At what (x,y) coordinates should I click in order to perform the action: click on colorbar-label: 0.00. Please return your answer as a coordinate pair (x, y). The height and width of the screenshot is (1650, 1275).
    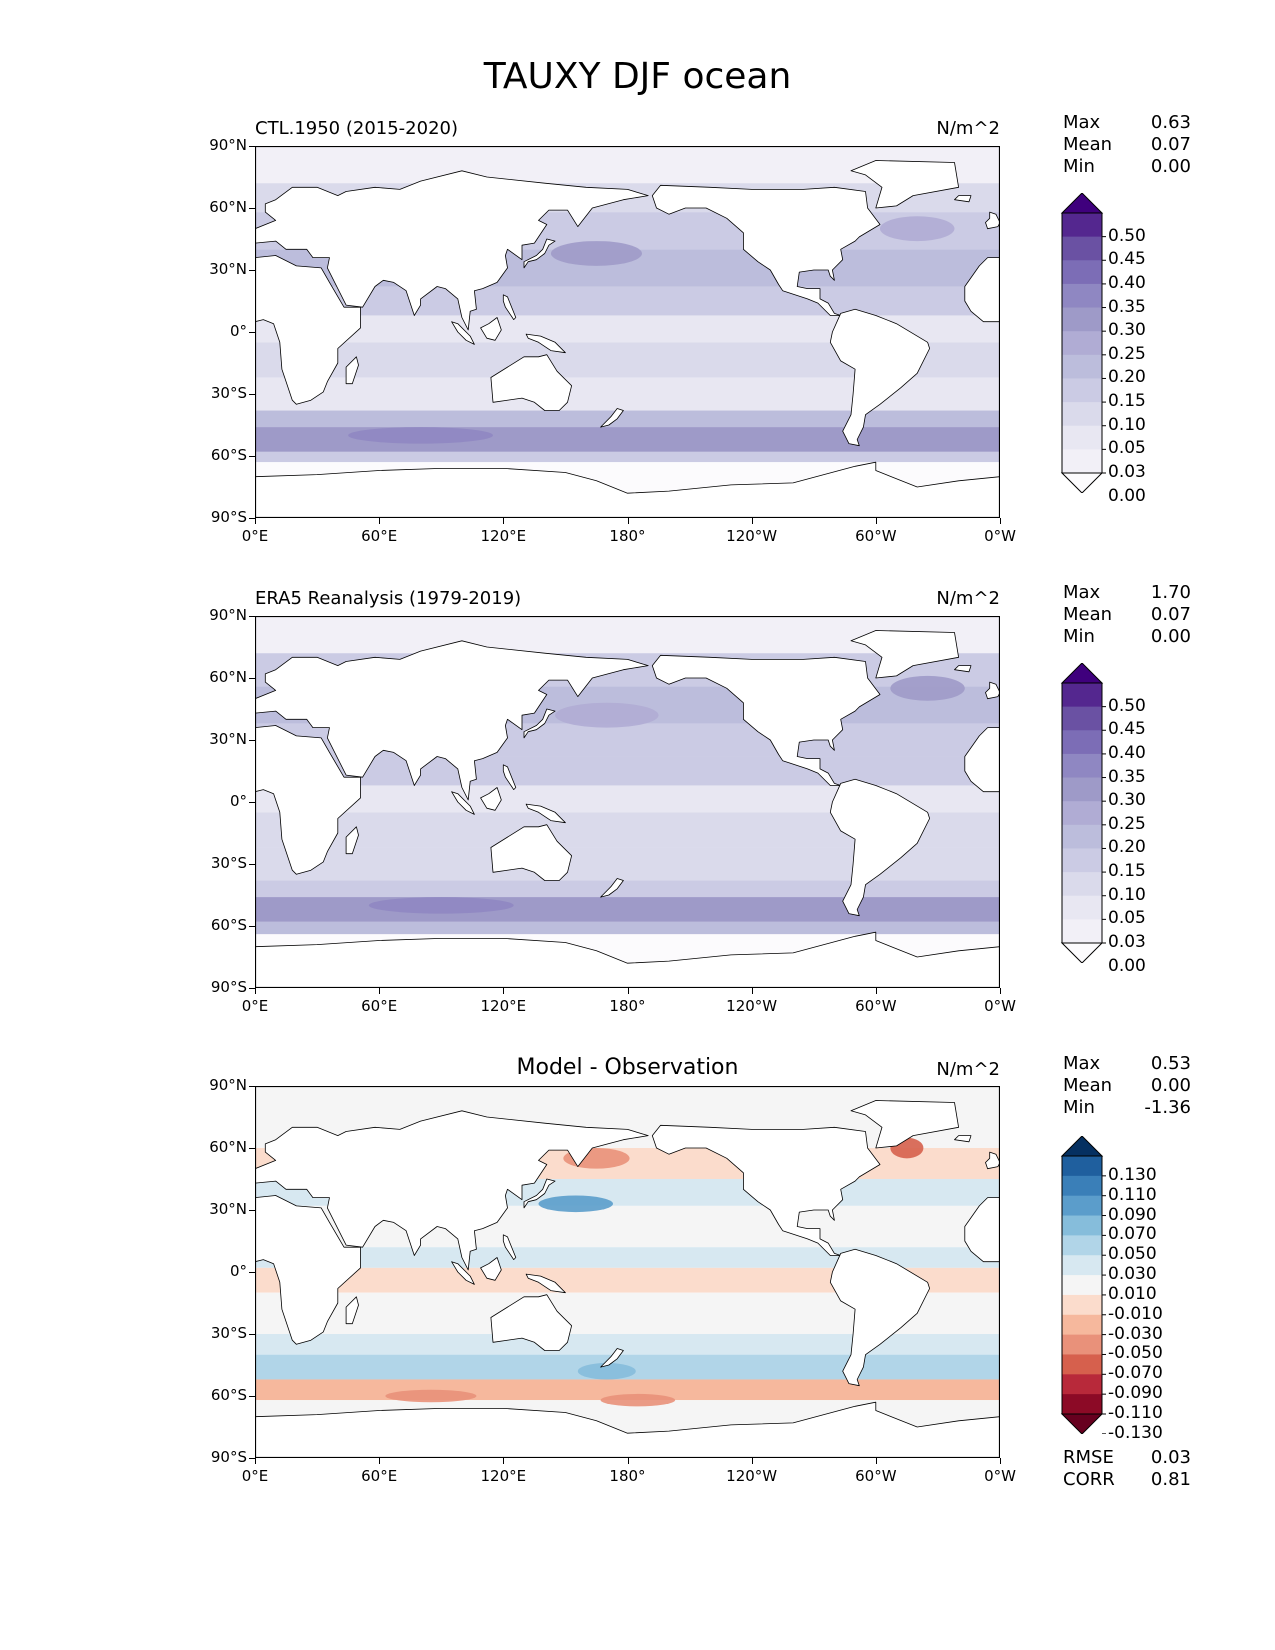
    Looking at the image, I should click on (1127, 965).